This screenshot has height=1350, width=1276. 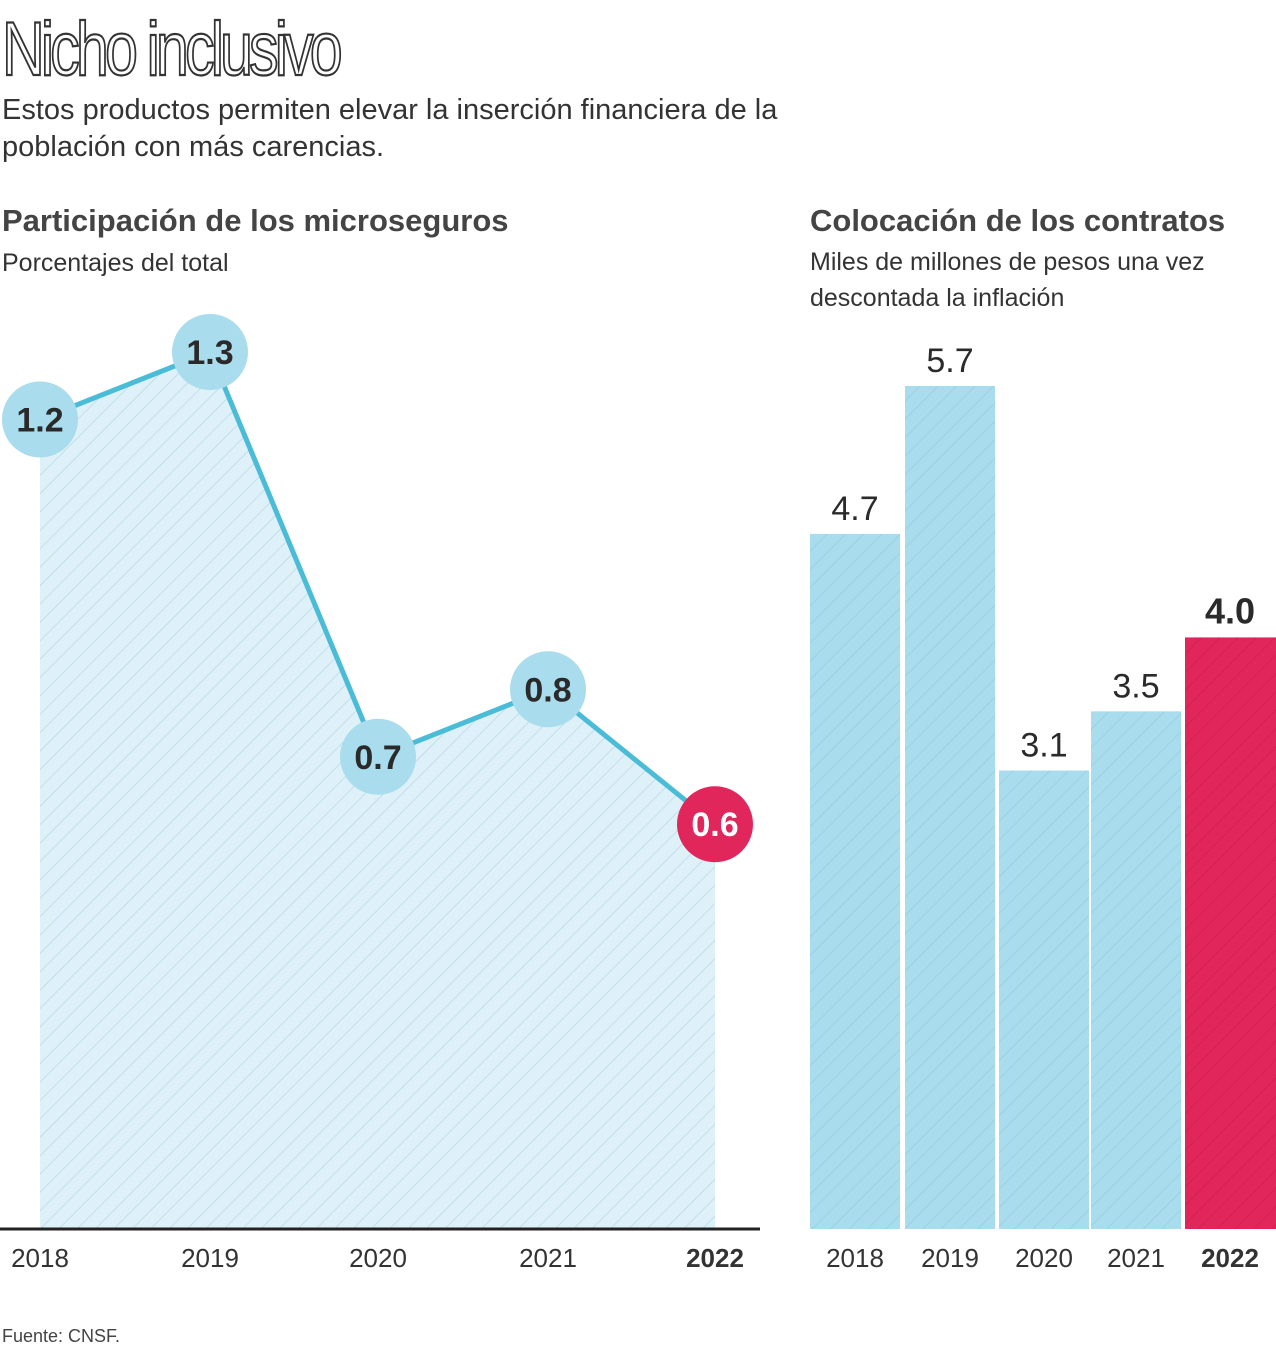 I want to click on data-point-2021, so click(x=548, y=689).